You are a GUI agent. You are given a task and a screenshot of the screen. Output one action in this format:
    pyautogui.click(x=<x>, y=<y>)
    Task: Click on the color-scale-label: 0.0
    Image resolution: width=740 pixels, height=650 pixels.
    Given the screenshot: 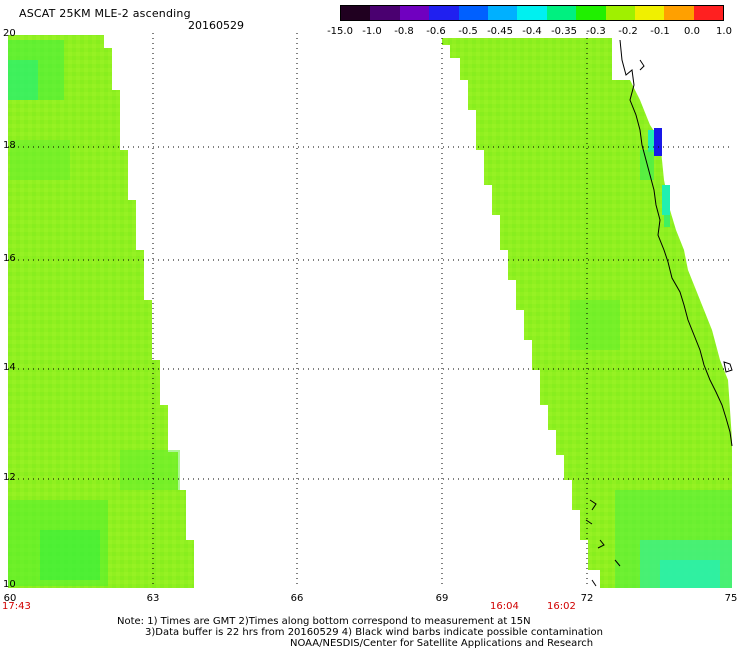 What is the action you would take?
    pyautogui.click(x=692, y=31)
    